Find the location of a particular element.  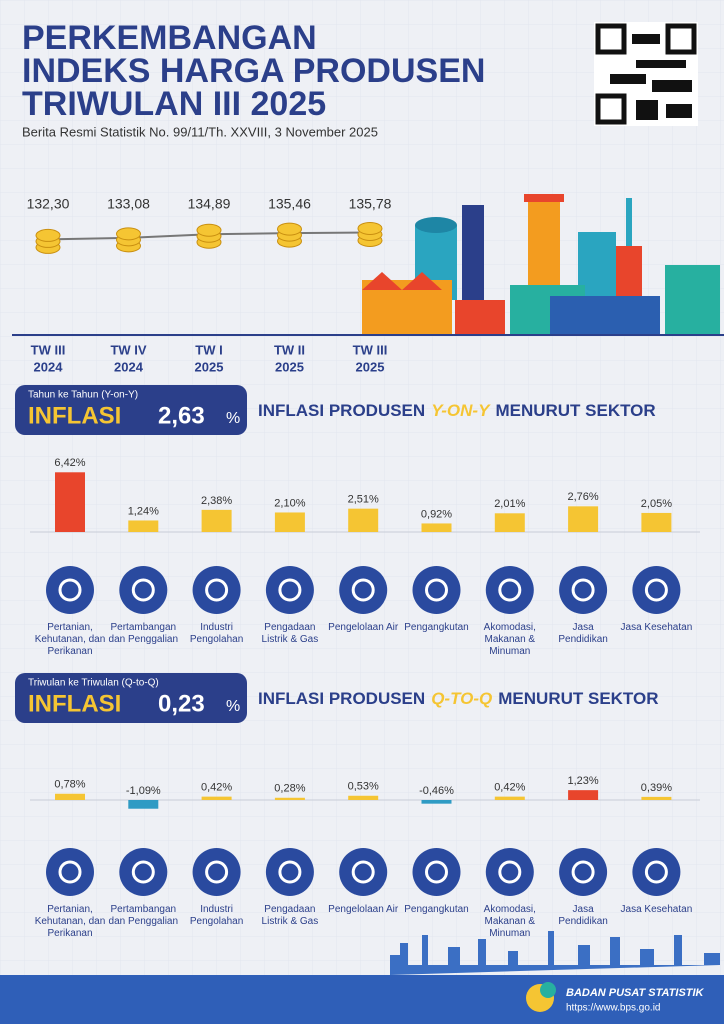

title-line: TRIWULAN III 2025 is located at coordinates (174, 104).